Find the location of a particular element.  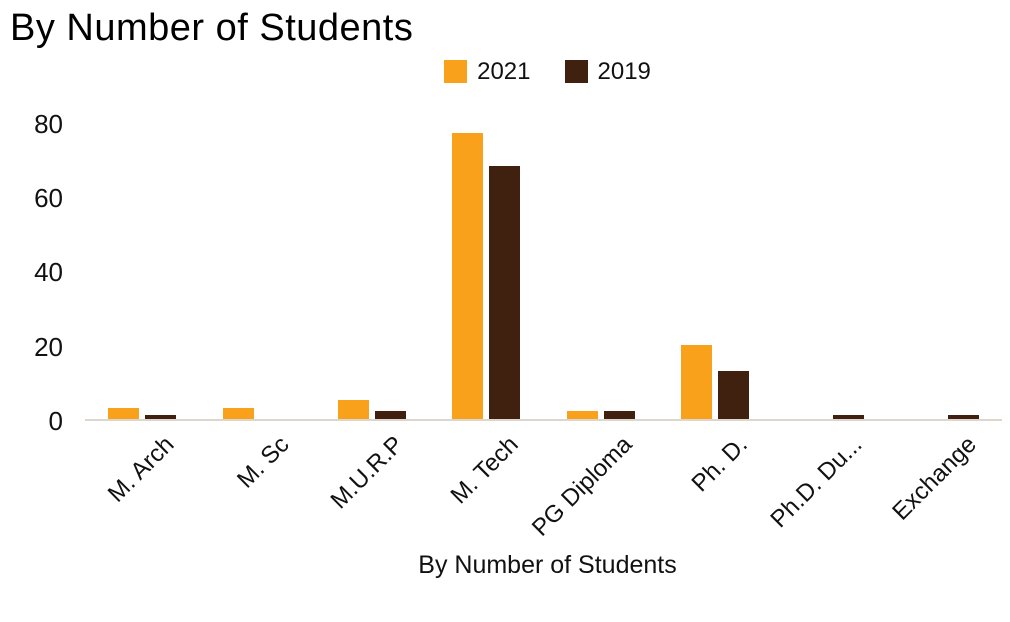

y-tick-label: 0 is located at coordinates (55, 420).